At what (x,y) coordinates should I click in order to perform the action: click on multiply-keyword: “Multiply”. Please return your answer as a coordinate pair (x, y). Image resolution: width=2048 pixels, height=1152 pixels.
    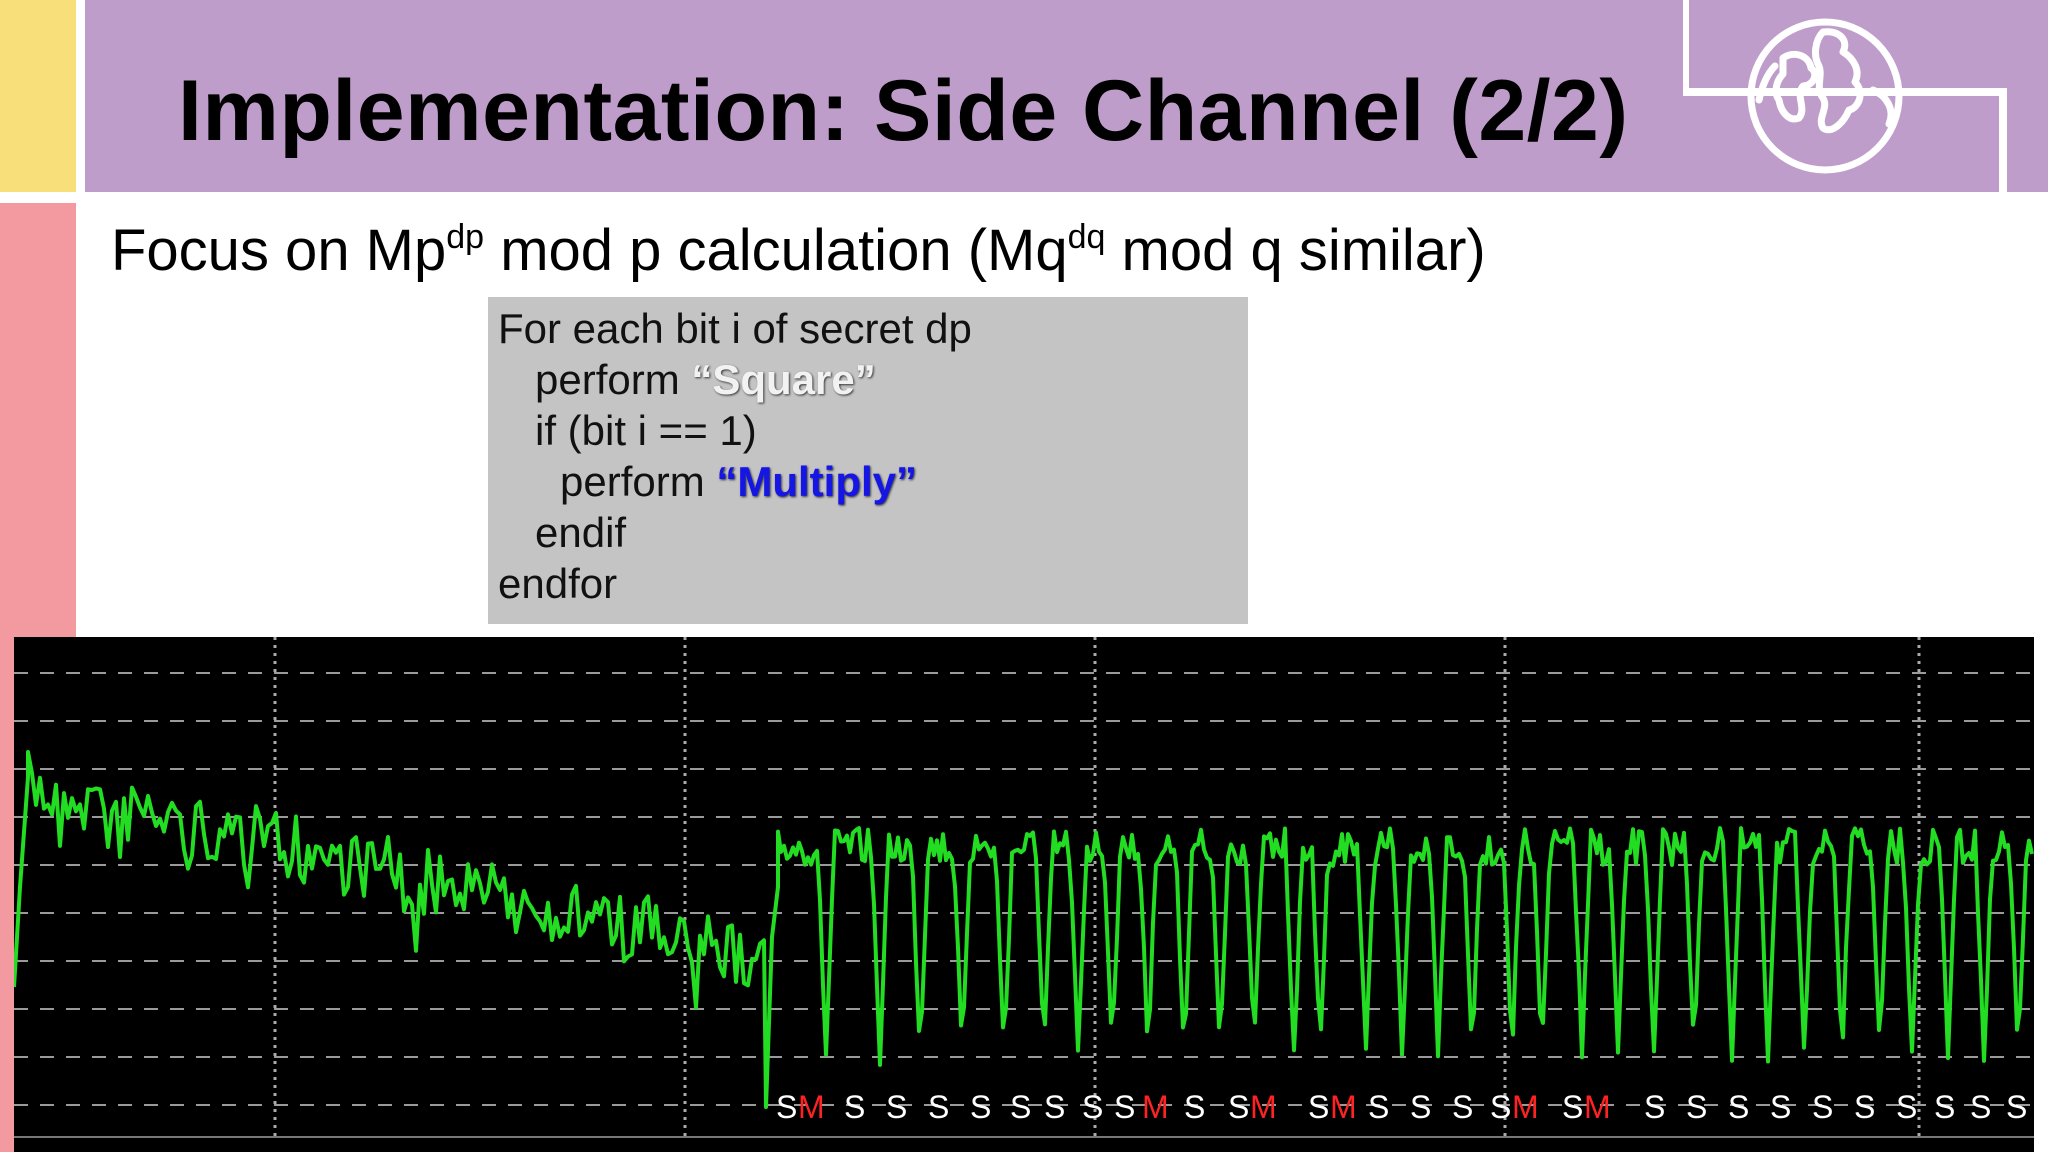
    Looking at the image, I should click on (817, 481).